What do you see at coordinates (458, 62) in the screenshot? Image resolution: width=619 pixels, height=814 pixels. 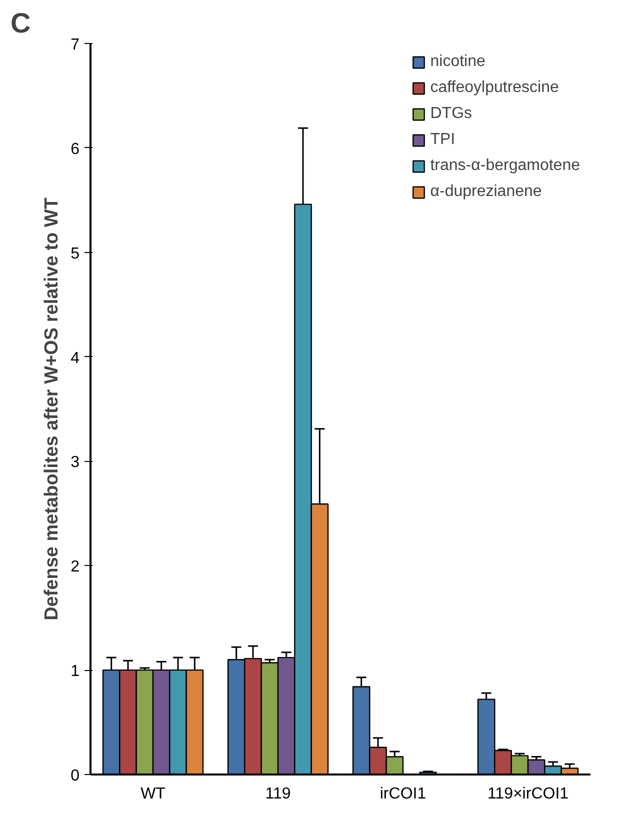 I see `legend-label: nicotine` at bounding box center [458, 62].